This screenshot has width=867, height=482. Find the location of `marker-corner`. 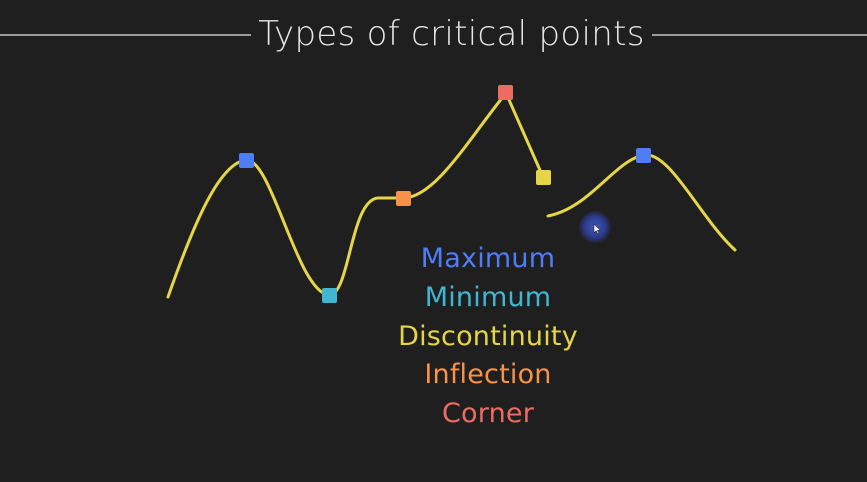

marker-corner is located at coordinates (505, 92).